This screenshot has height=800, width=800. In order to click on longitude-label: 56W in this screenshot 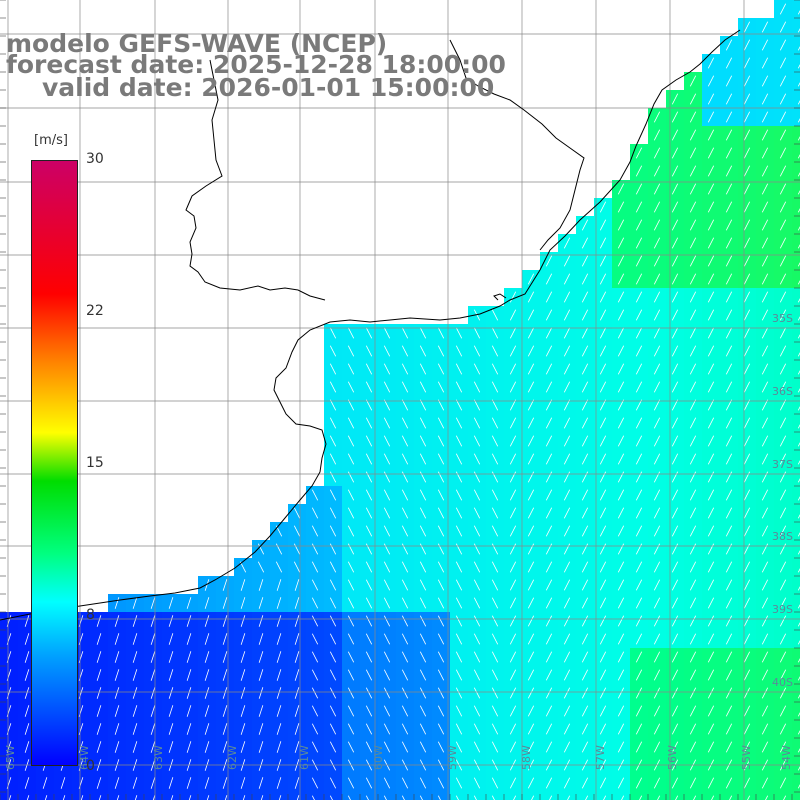, I will do `click(672, 757)`.